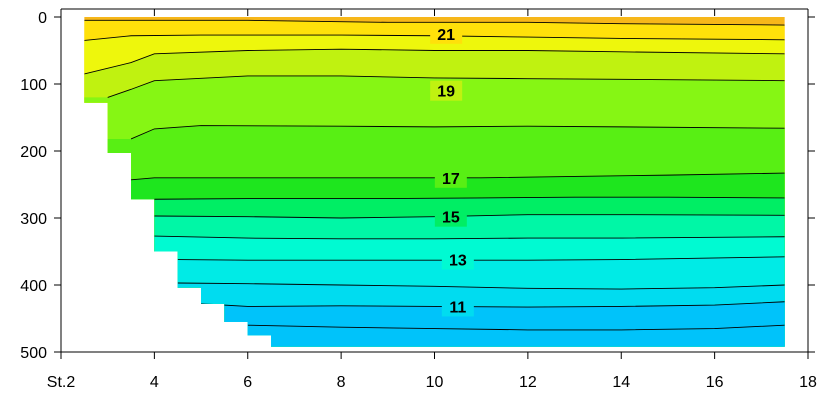 The height and width of the screenshot is (404, 821). I want to click on isoline-label-15: 15, so click(451, 218).